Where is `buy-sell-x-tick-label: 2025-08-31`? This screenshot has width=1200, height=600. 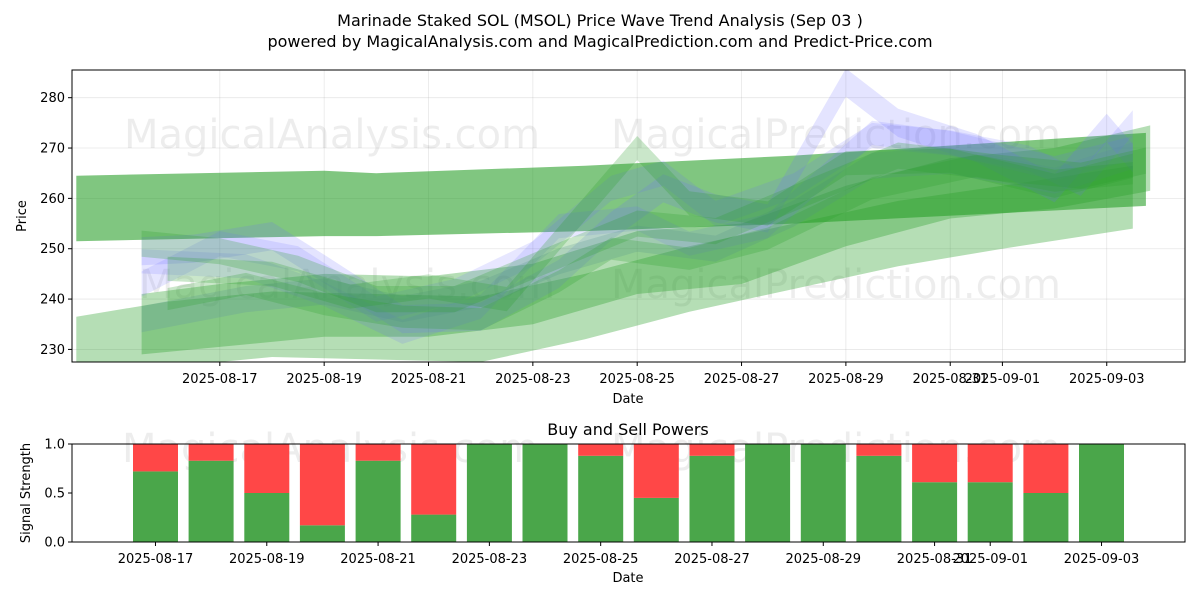 buy-sell-x-tick-label: 2025-08-31 is located at coordinates (935, 559).